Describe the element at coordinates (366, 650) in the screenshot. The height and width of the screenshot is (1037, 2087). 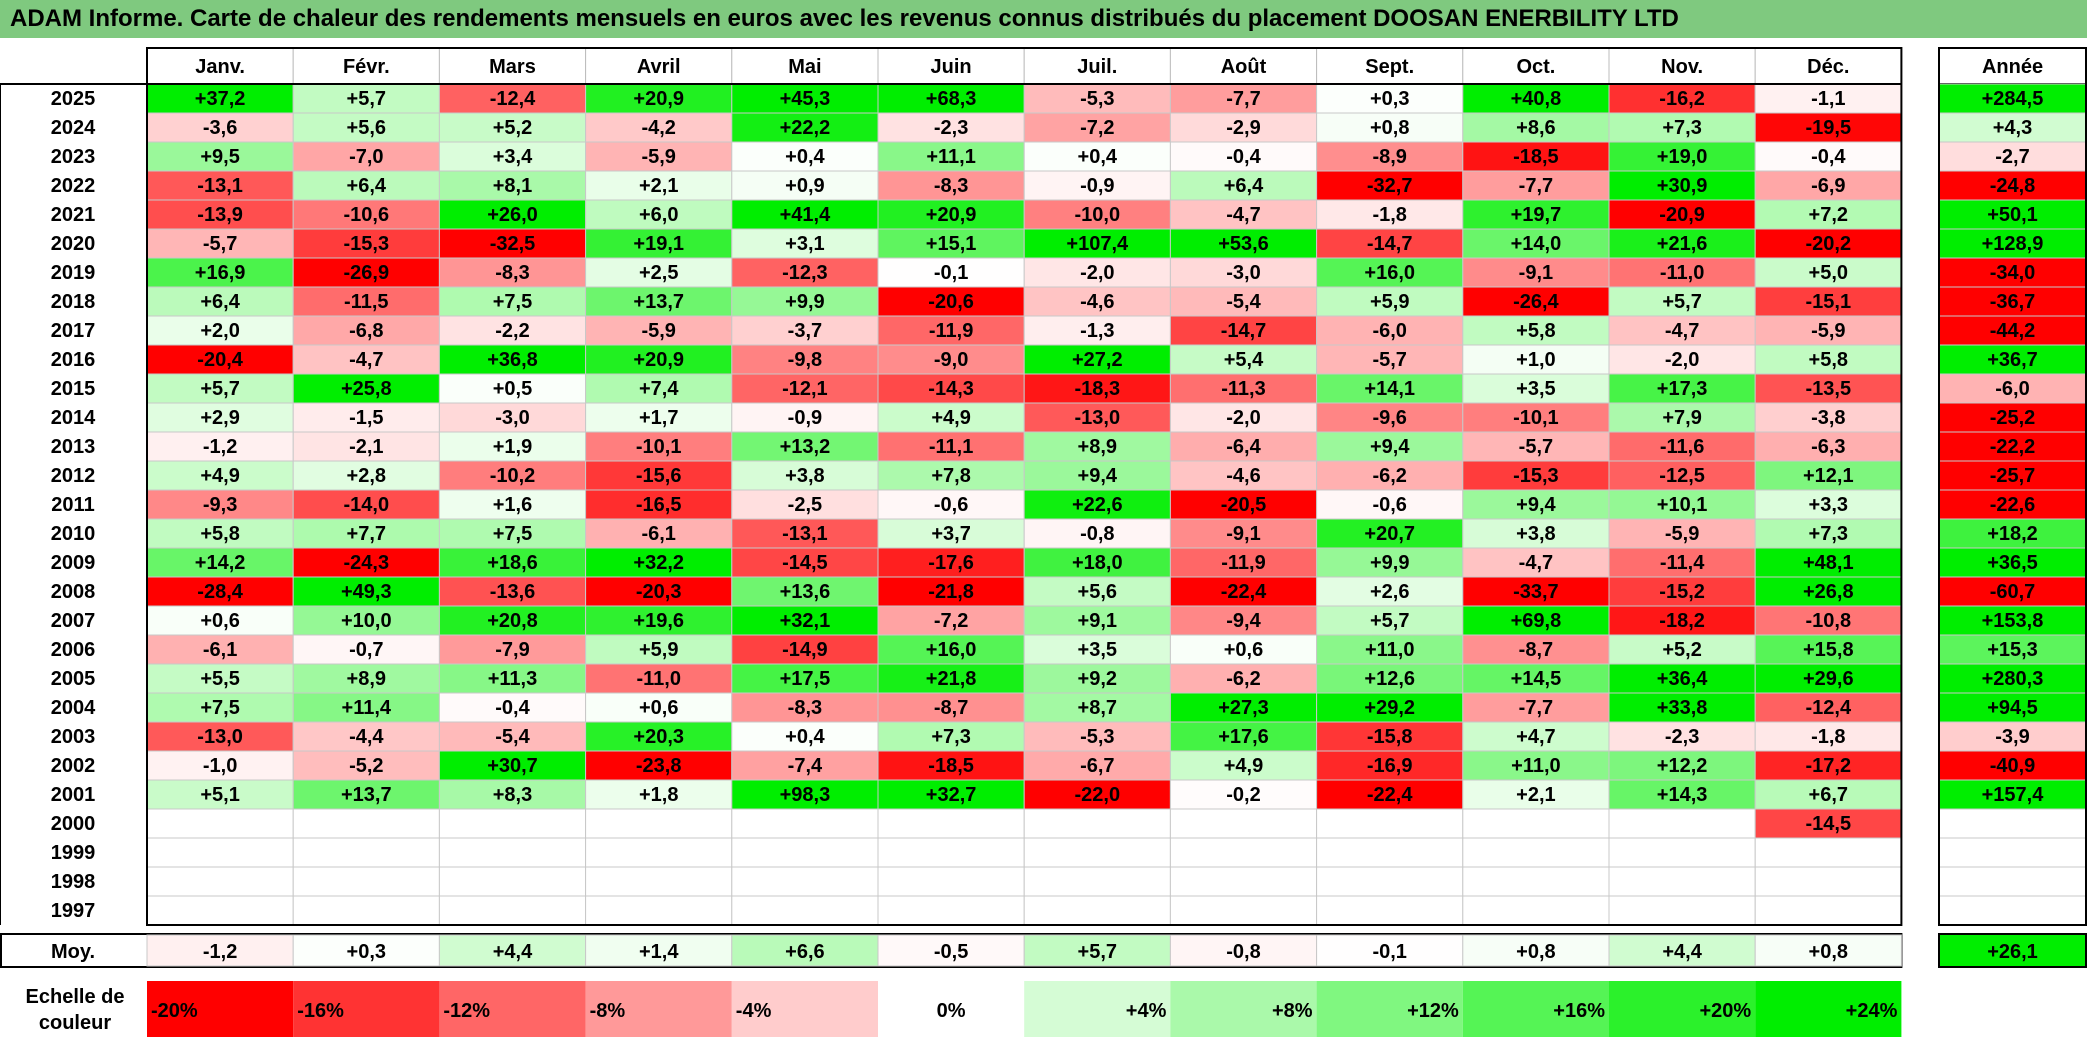
I see `heatmap-cell-value: -0,7` at that location.